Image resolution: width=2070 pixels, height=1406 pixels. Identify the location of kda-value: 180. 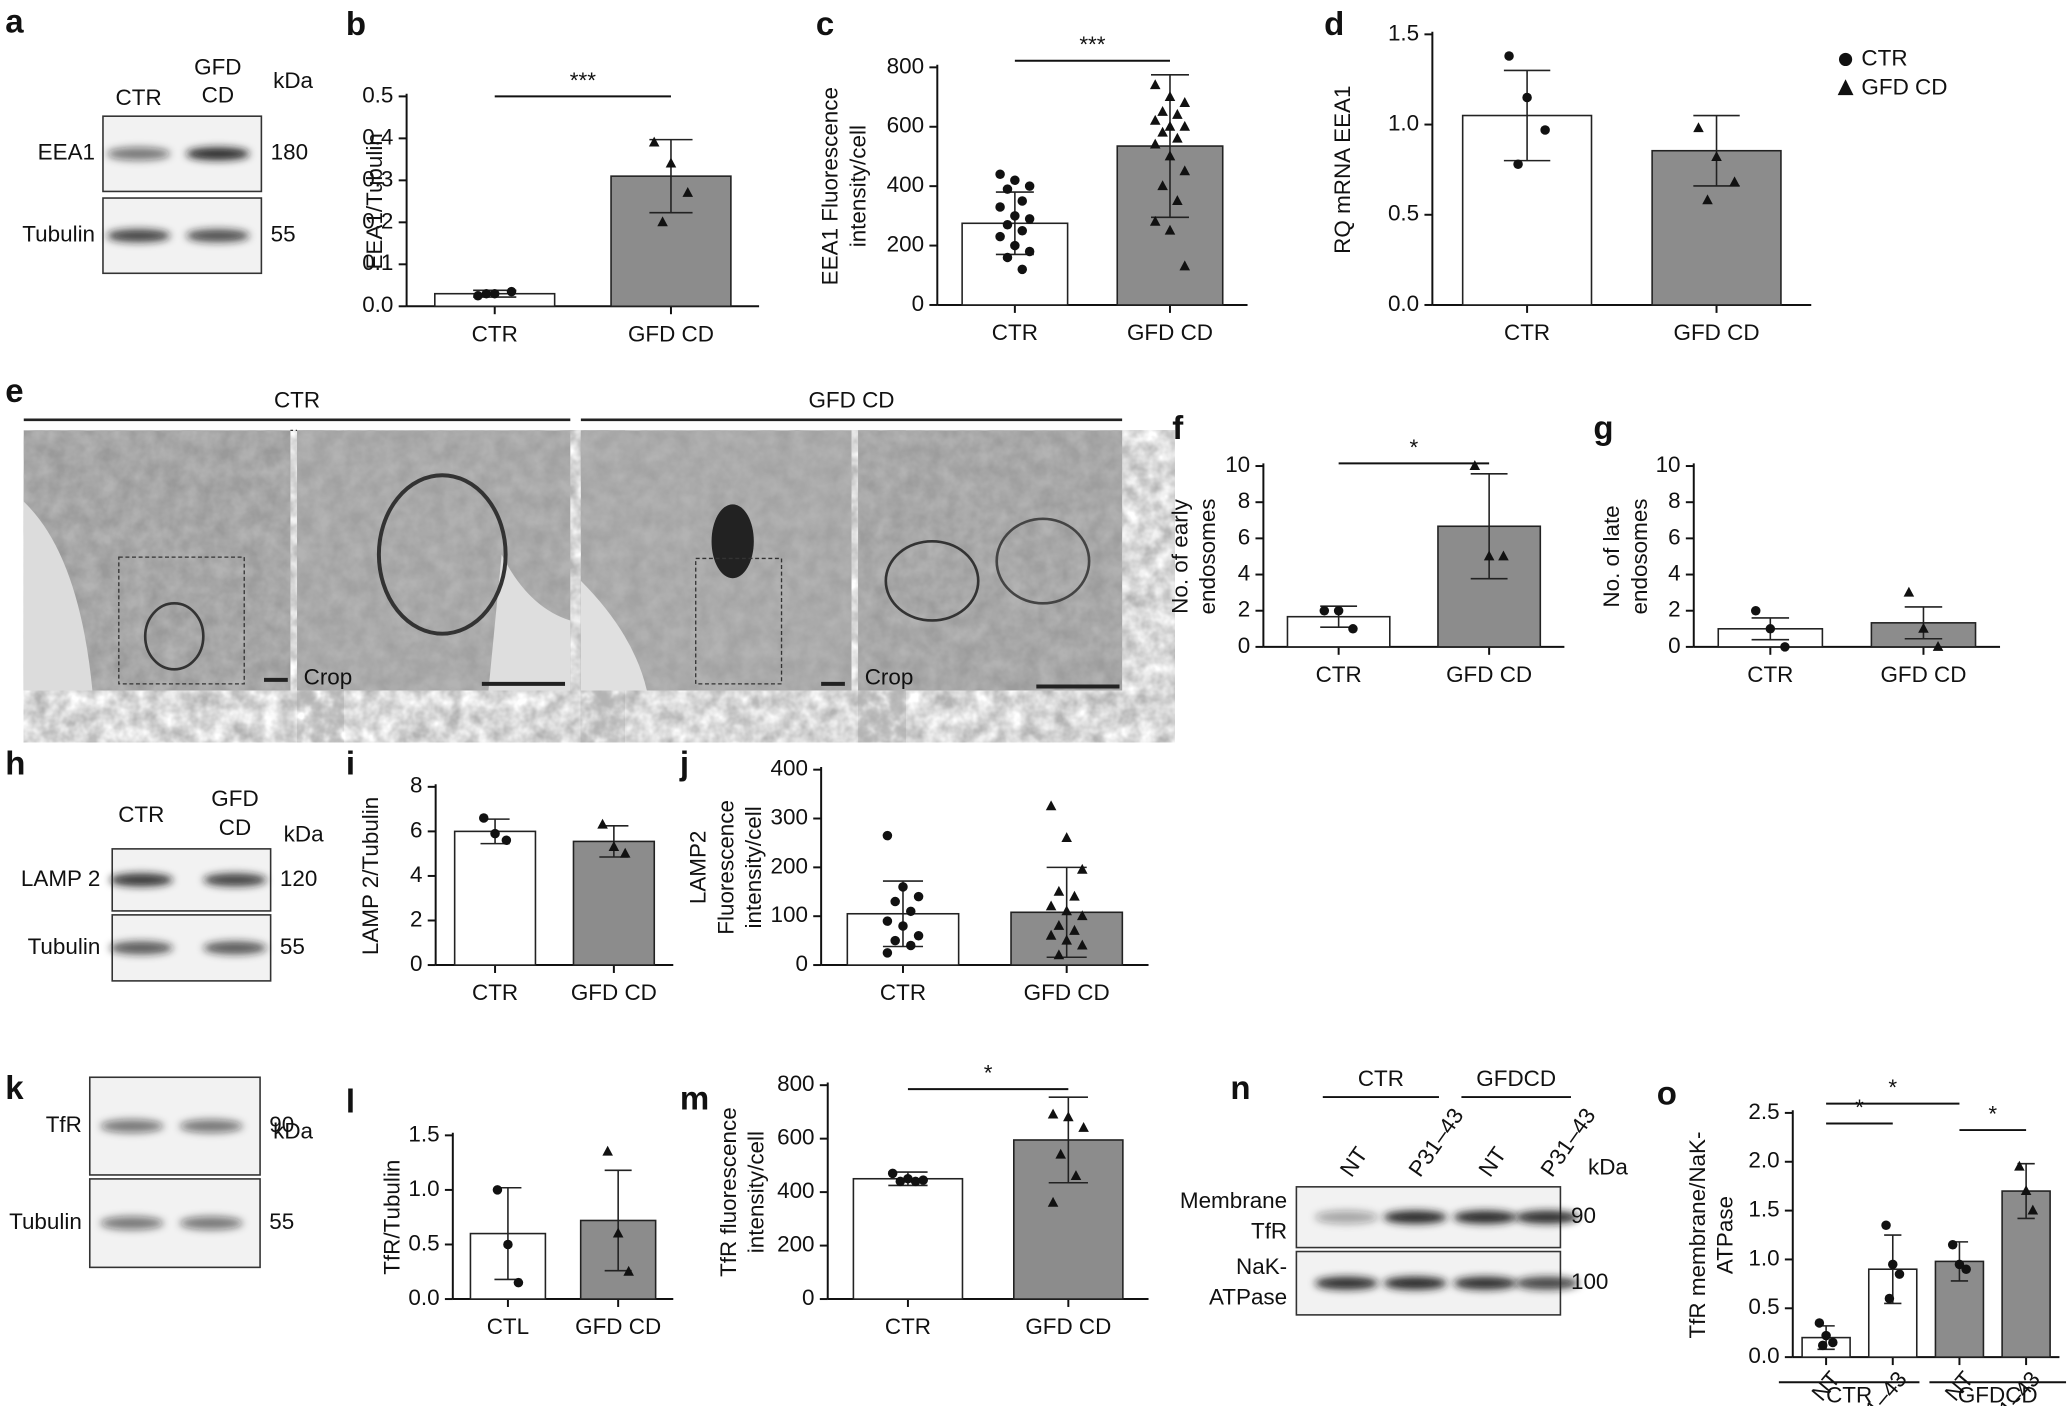
(289, 152).